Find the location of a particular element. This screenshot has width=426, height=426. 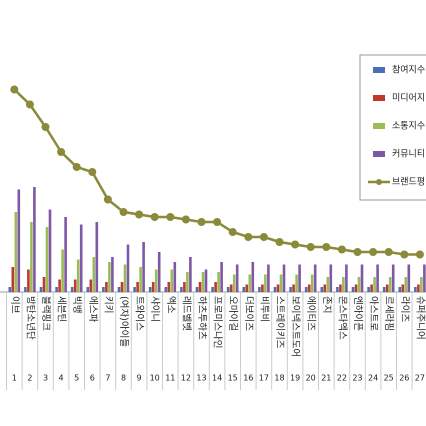

x-tick-label: 에이티즈 is located at coordinates (310, 313).